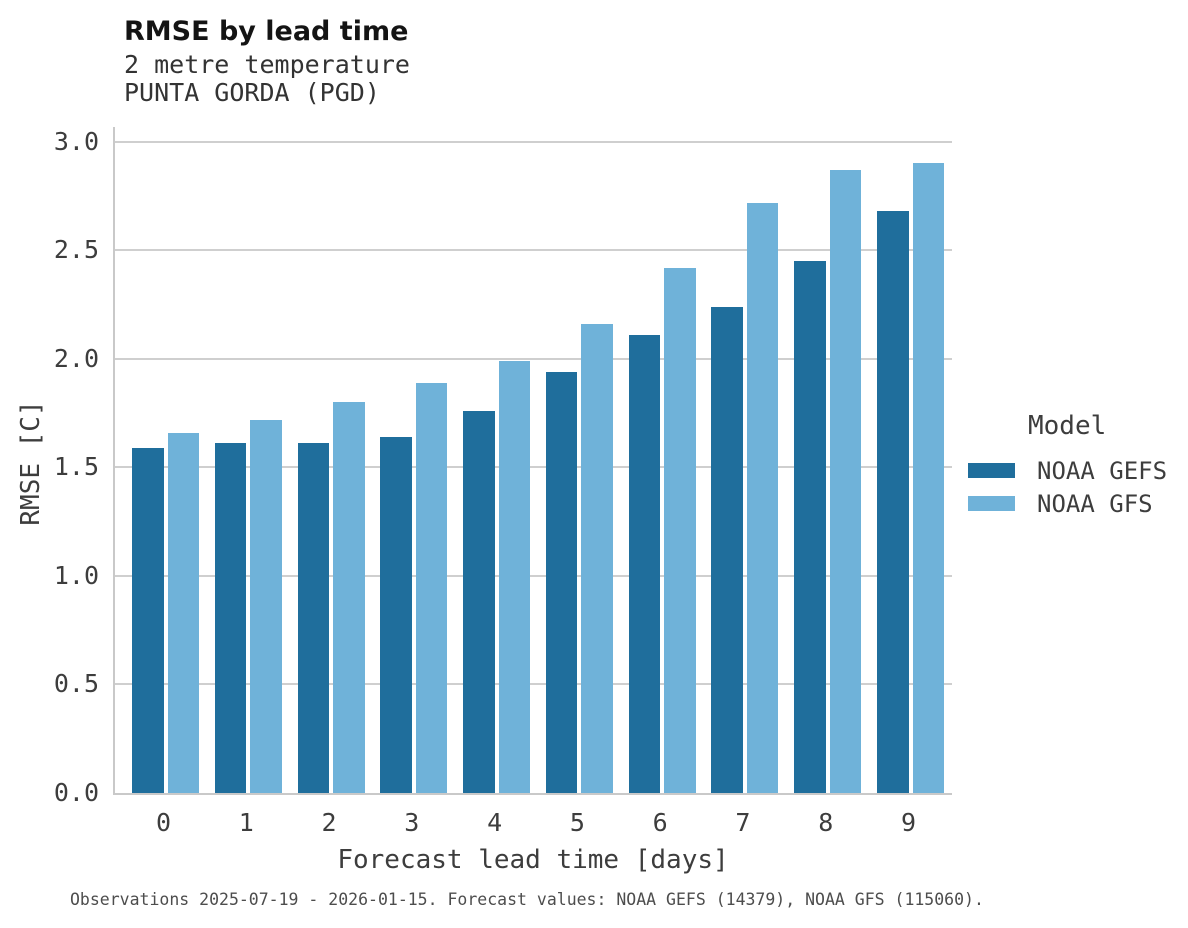 The width and height of the screenshot is (1188, 928). Describe the element at coordinates (533, 358) in the screenshot. I see `gridline-y-2.0` at that location.